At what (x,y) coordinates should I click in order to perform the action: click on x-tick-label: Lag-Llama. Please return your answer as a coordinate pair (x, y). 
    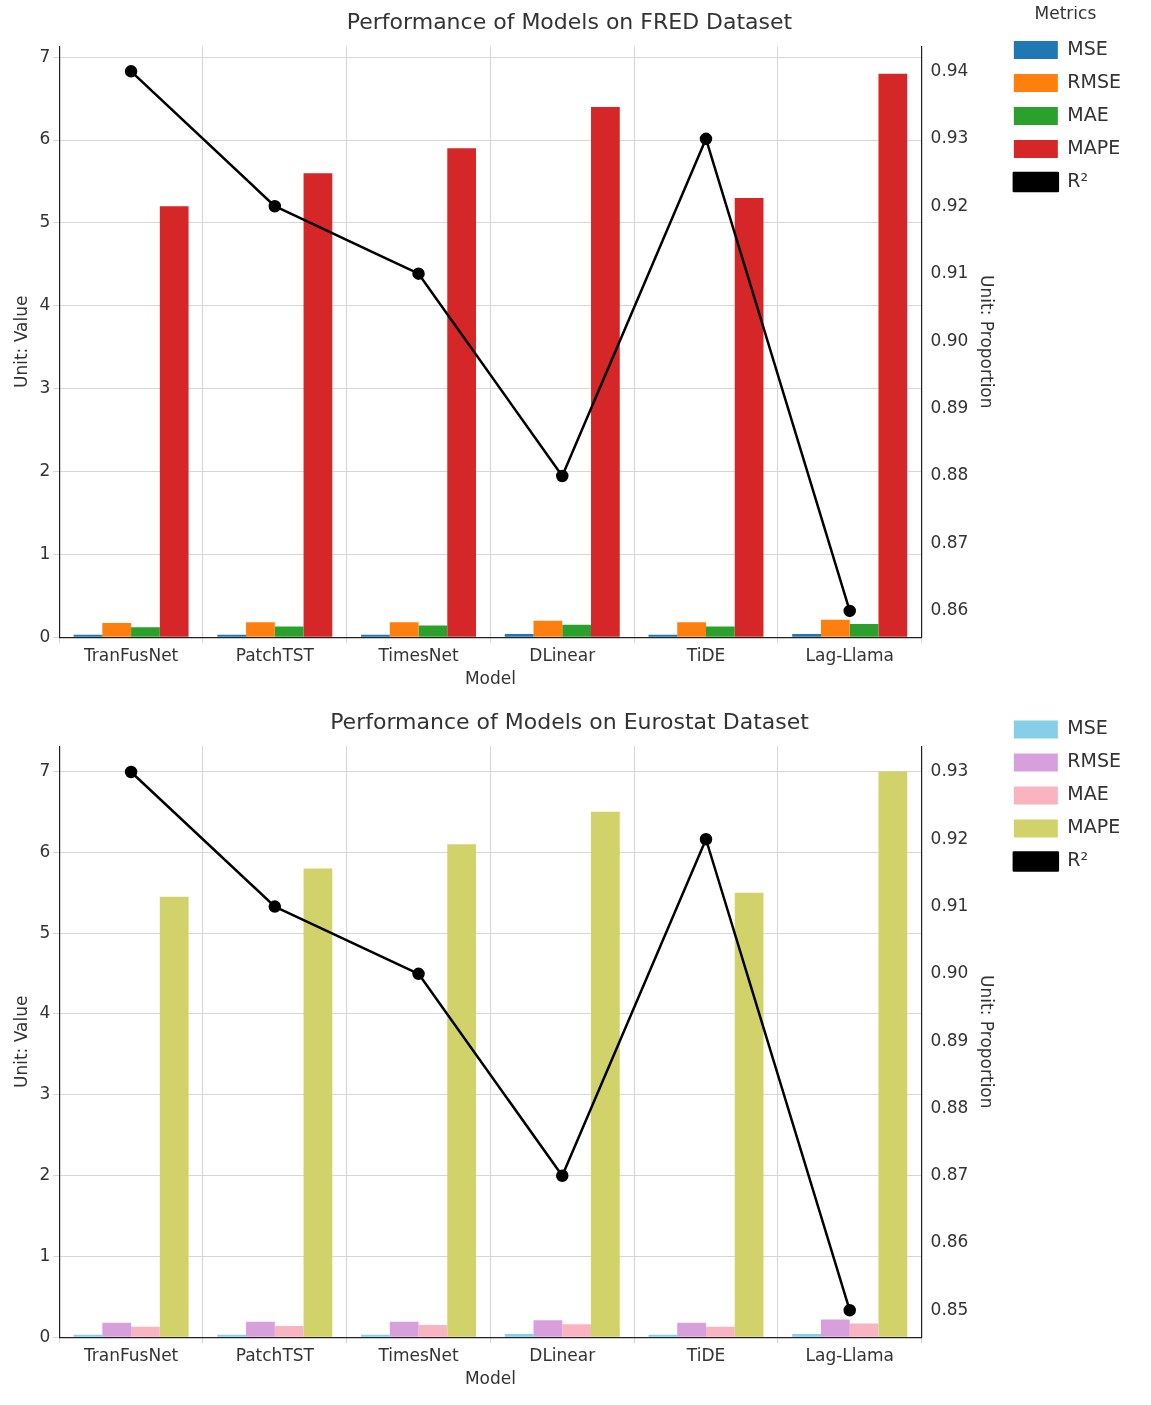
    Looking at the image, I should click on (849, 654).